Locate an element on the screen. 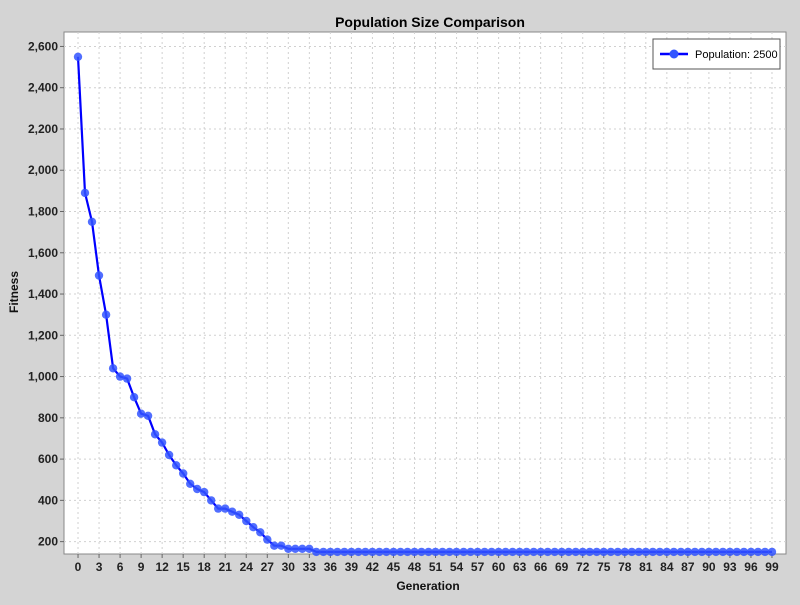 Image resolution: width=800 pixels, height=605 pixels. x-tick-label: 18 is located at coordinates (205, 567).